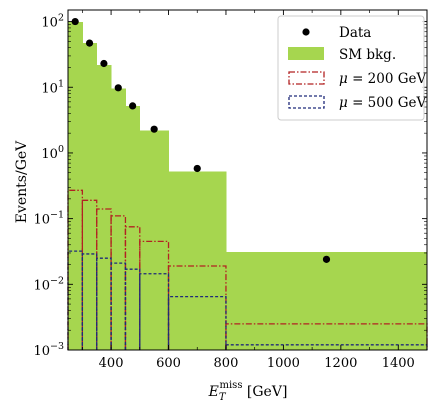  What do you see at coordinates (48, 284) in the screenshot?
I see `y-tick-label: 10⁻²` at bounding box center [48, 284].